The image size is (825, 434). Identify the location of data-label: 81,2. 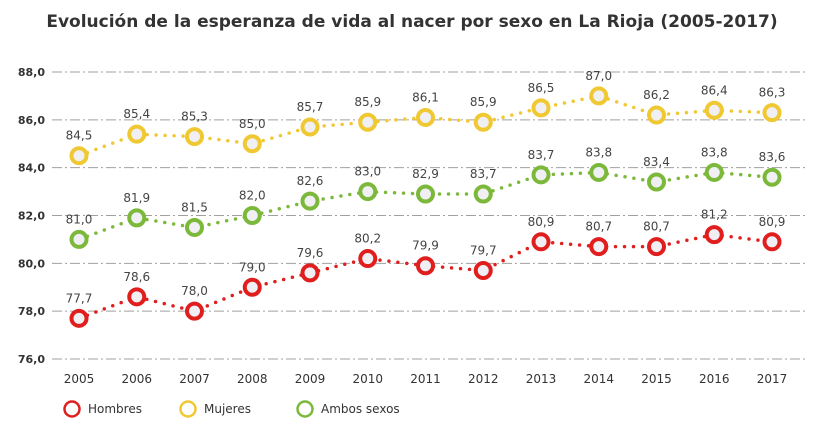
(714, 215).